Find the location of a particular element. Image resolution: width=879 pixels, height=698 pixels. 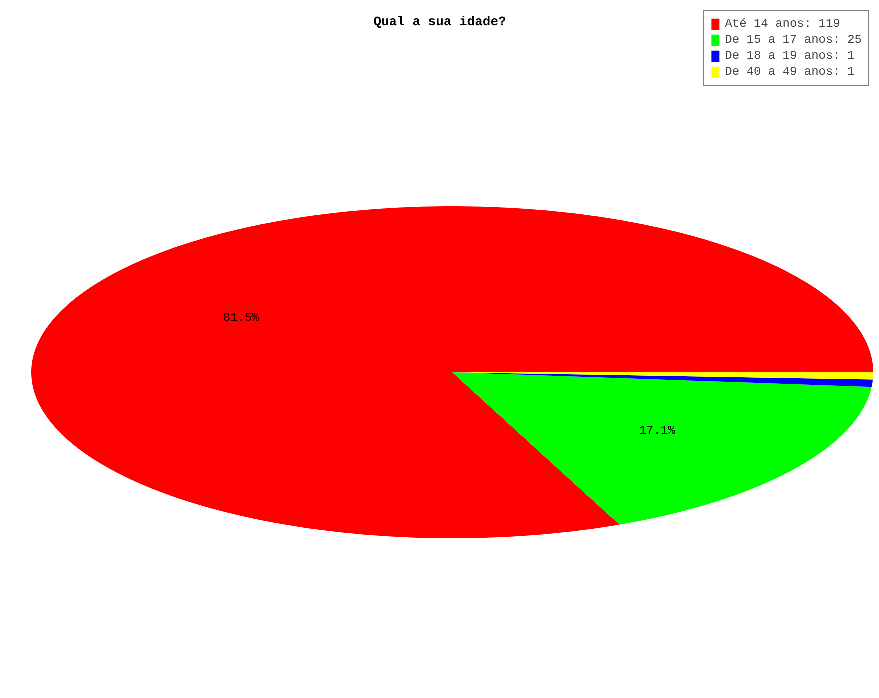

data-label: 81.5% is located at coordinates (241, 317).